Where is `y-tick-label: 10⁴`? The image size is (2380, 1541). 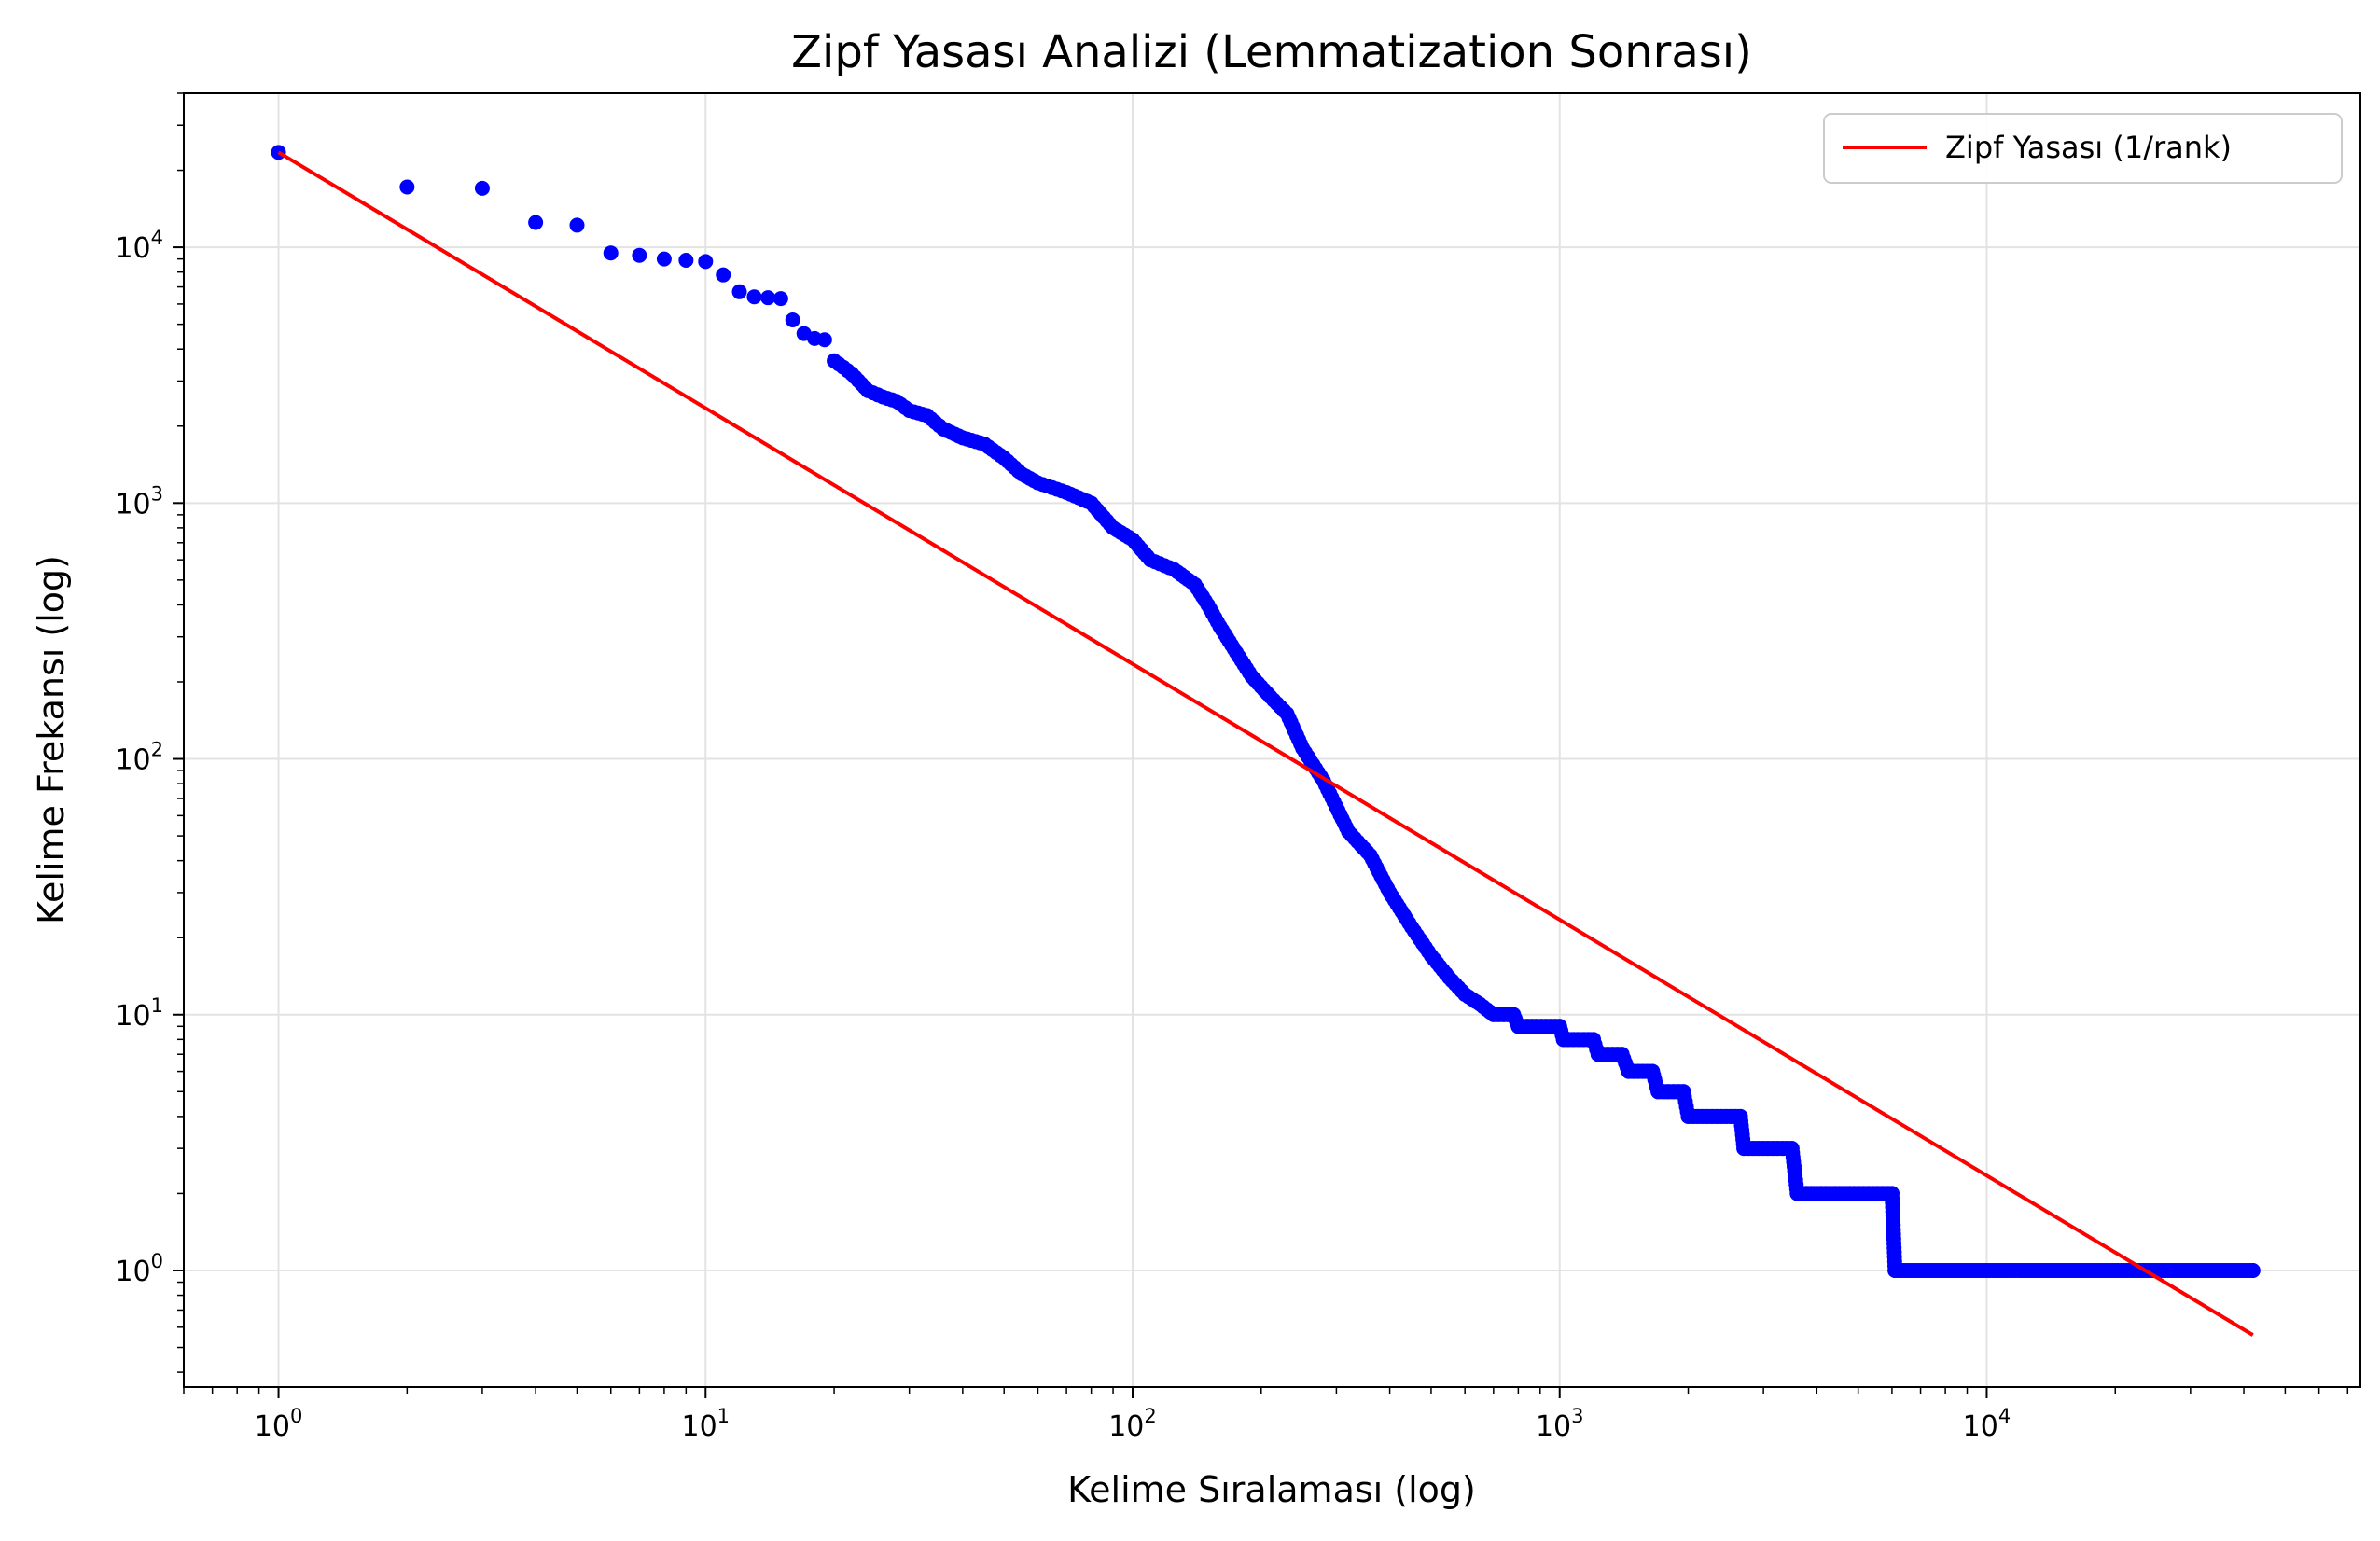 y-tick-label: 10⁴ is located at coordinates (139, 246).